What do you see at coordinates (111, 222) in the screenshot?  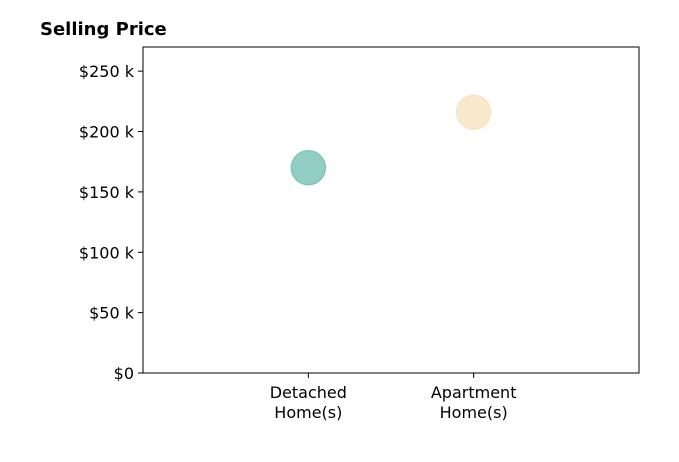 I see `y-axis: $0 $50 k $100 k $150 k $200 k $250 k` at bounding box center [111, 222].